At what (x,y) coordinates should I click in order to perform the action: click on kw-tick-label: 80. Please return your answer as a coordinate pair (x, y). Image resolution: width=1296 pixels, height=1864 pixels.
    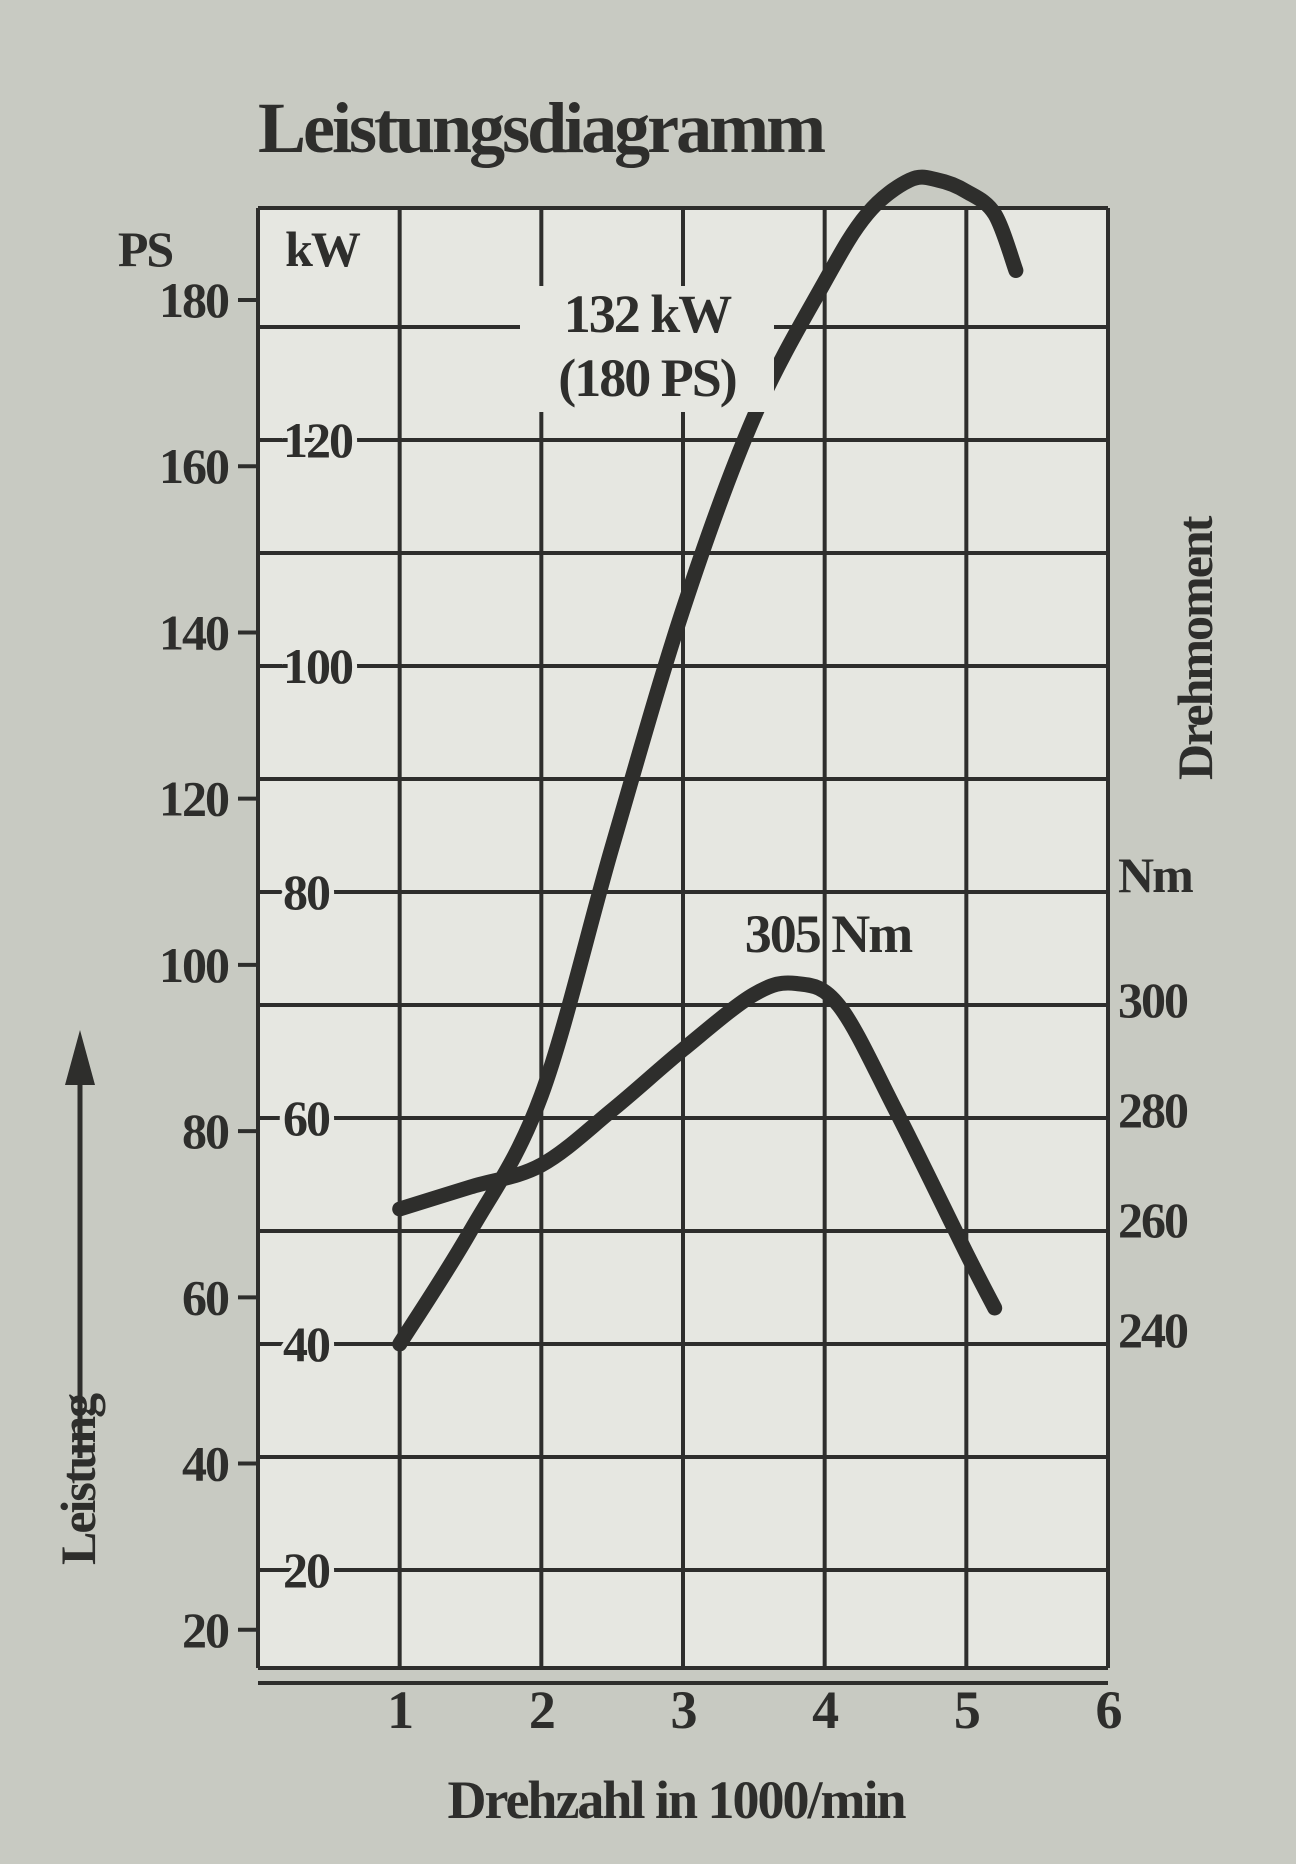
    Looking at the image, I should click on (306, 892).